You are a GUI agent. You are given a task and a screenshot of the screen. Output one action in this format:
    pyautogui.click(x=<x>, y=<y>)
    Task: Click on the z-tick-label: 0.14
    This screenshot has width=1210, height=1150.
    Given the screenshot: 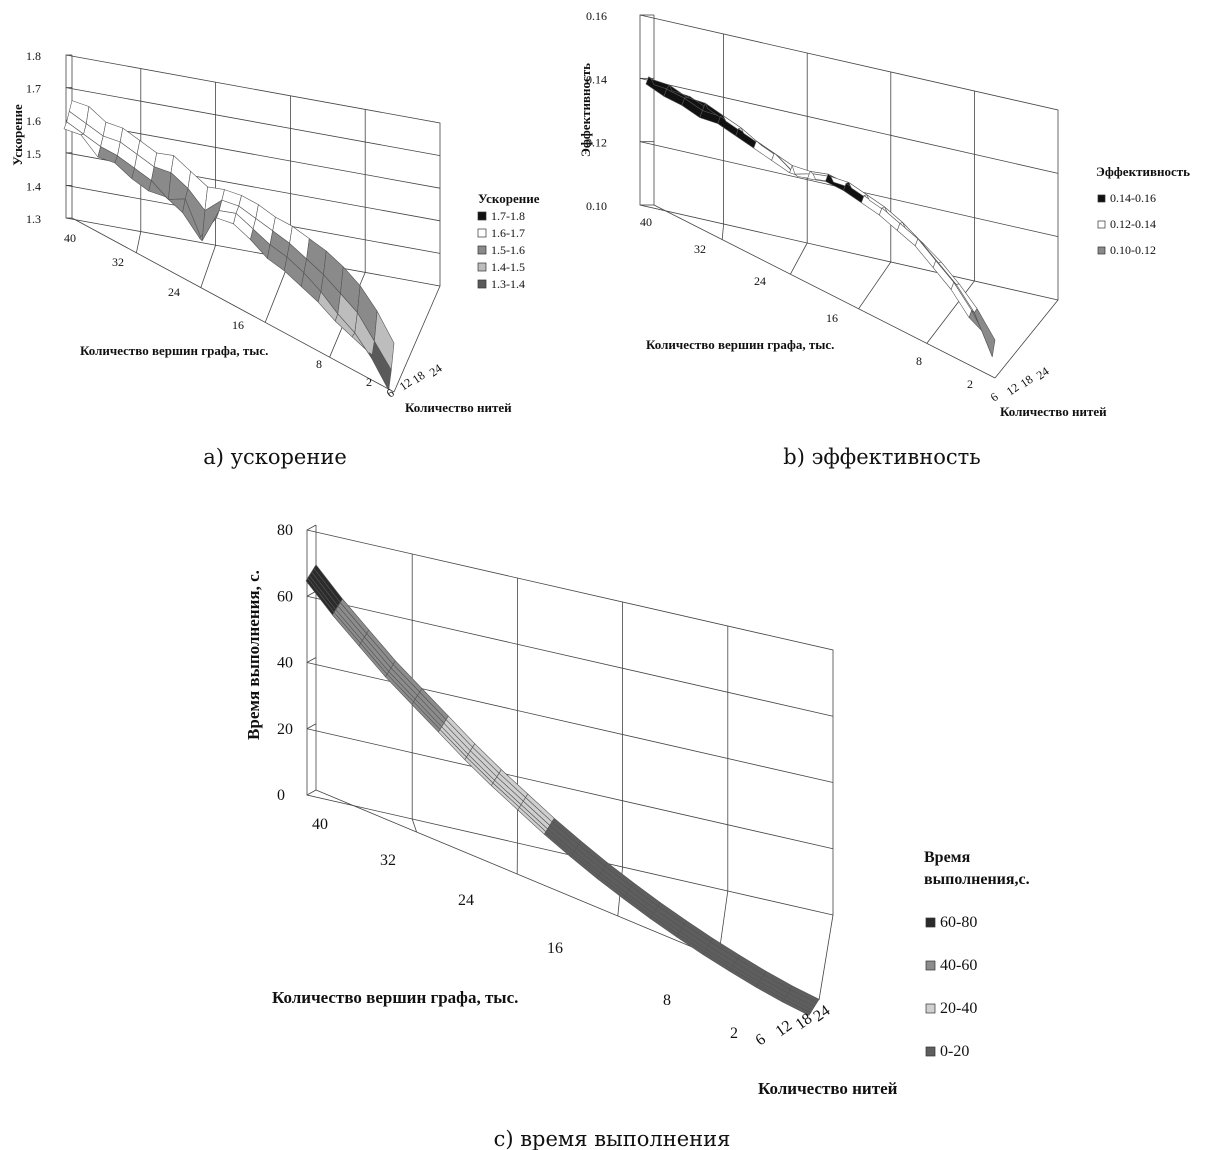 What is the action you would take?
    pyautogui.click(x=596, y=79)
    